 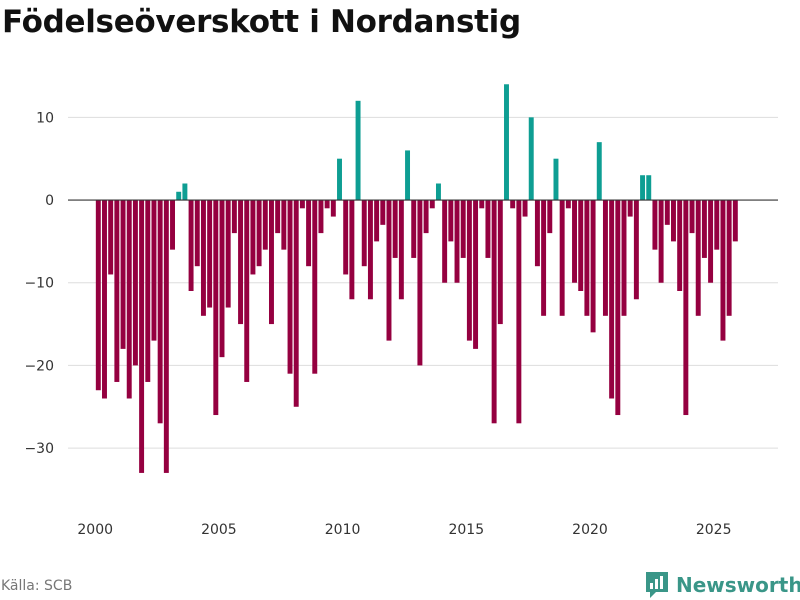 I want to click on newsworthy-icon, so click(x=657, y=585).